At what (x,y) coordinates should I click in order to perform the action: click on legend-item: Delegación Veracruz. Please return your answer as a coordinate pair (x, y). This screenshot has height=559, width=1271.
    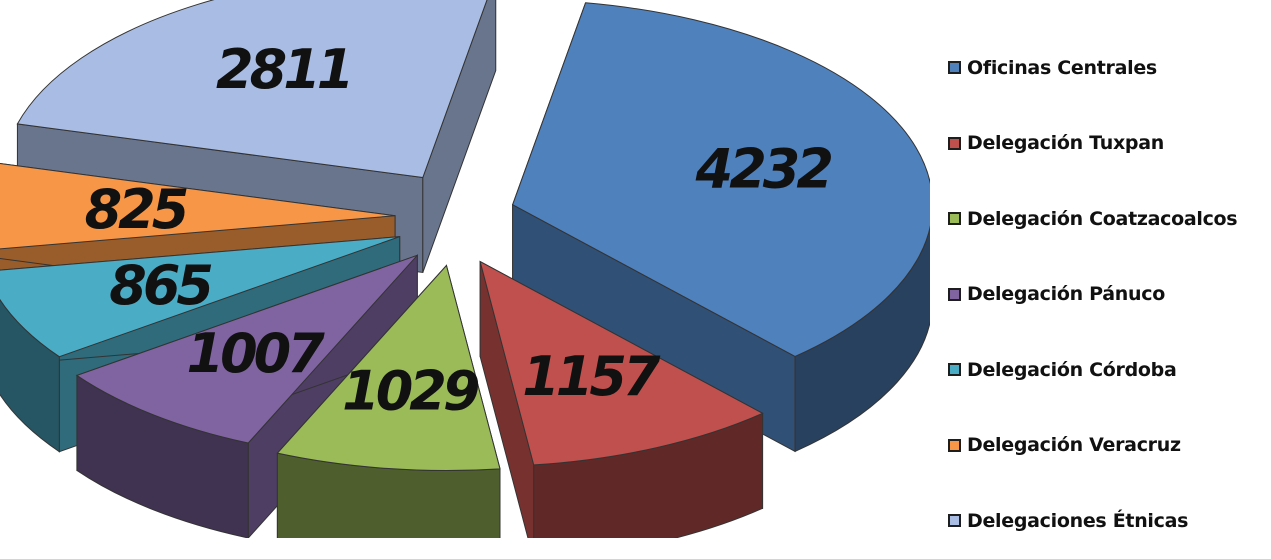
    Looking at the image, I should click on (1108, 446).